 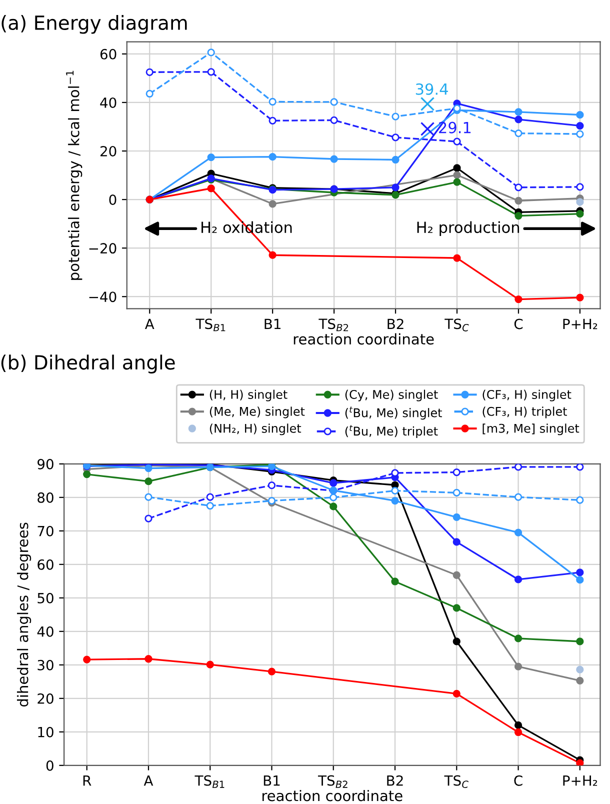 What do you see at coordinates (24, 614) in the screenshot?
I see `y-axis-title: dihedral angles / degrees` at bounding box center [24, 614].